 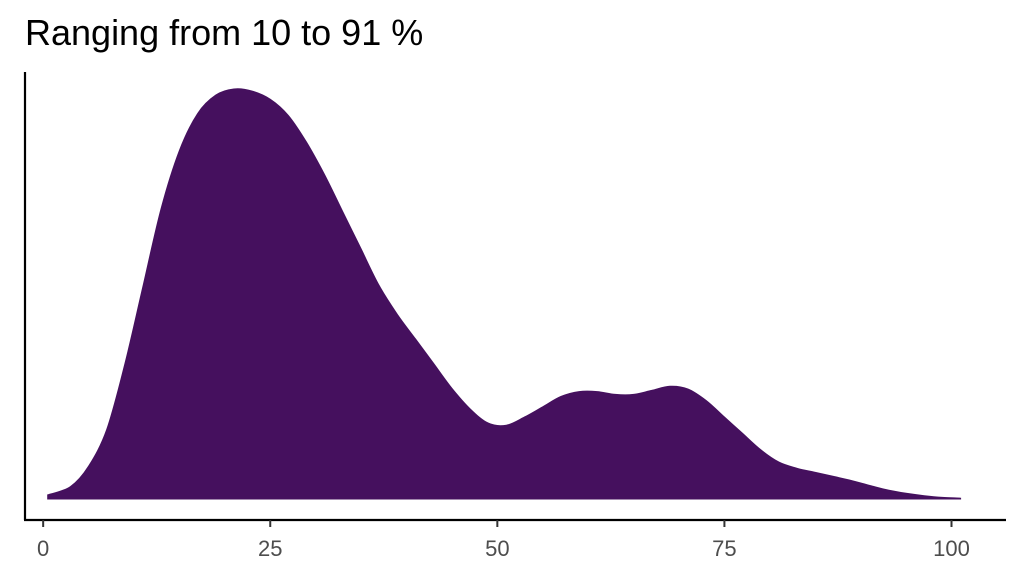 What do you see at coordinates (43, 548) in the screenshot?
I see `x-tick-label: 0` at bounding box center [43, 548].